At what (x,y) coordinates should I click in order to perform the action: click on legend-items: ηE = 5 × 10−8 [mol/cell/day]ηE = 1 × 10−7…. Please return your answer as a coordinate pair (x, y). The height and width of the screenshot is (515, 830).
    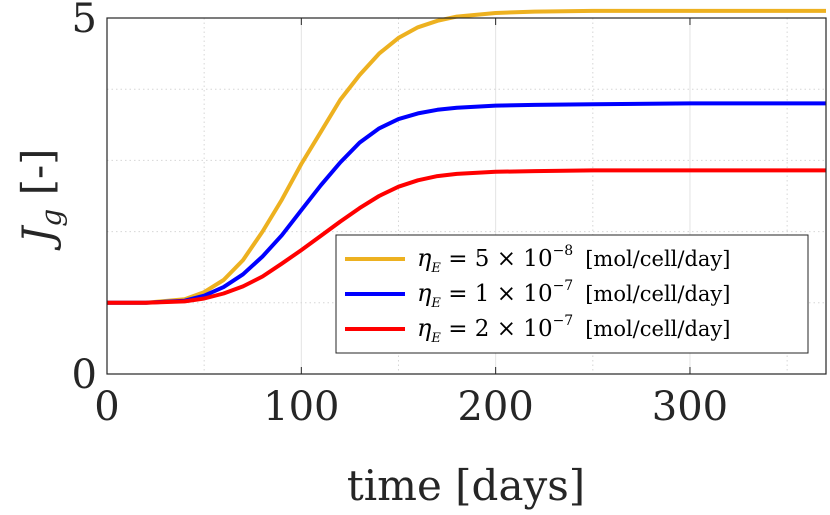
    Looking at the image, I should click on (537, 294).